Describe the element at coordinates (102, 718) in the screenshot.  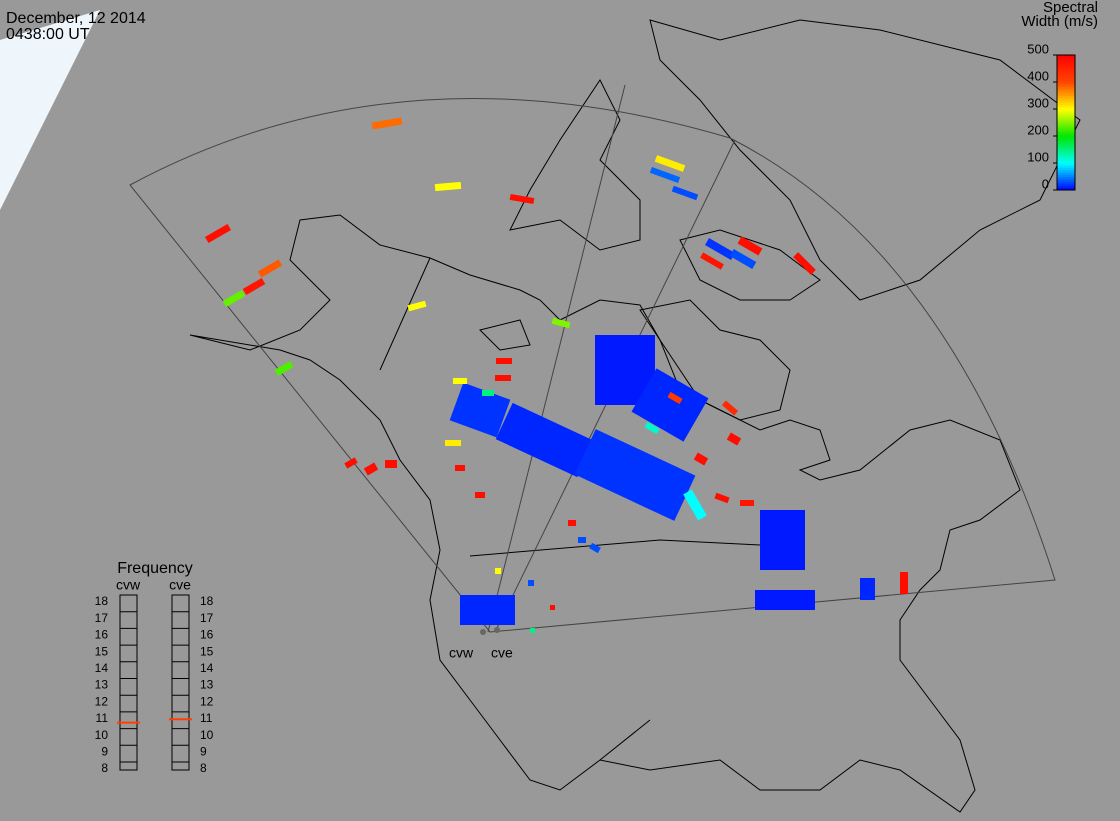
I see `frequency-tick-label: 11` at that location.